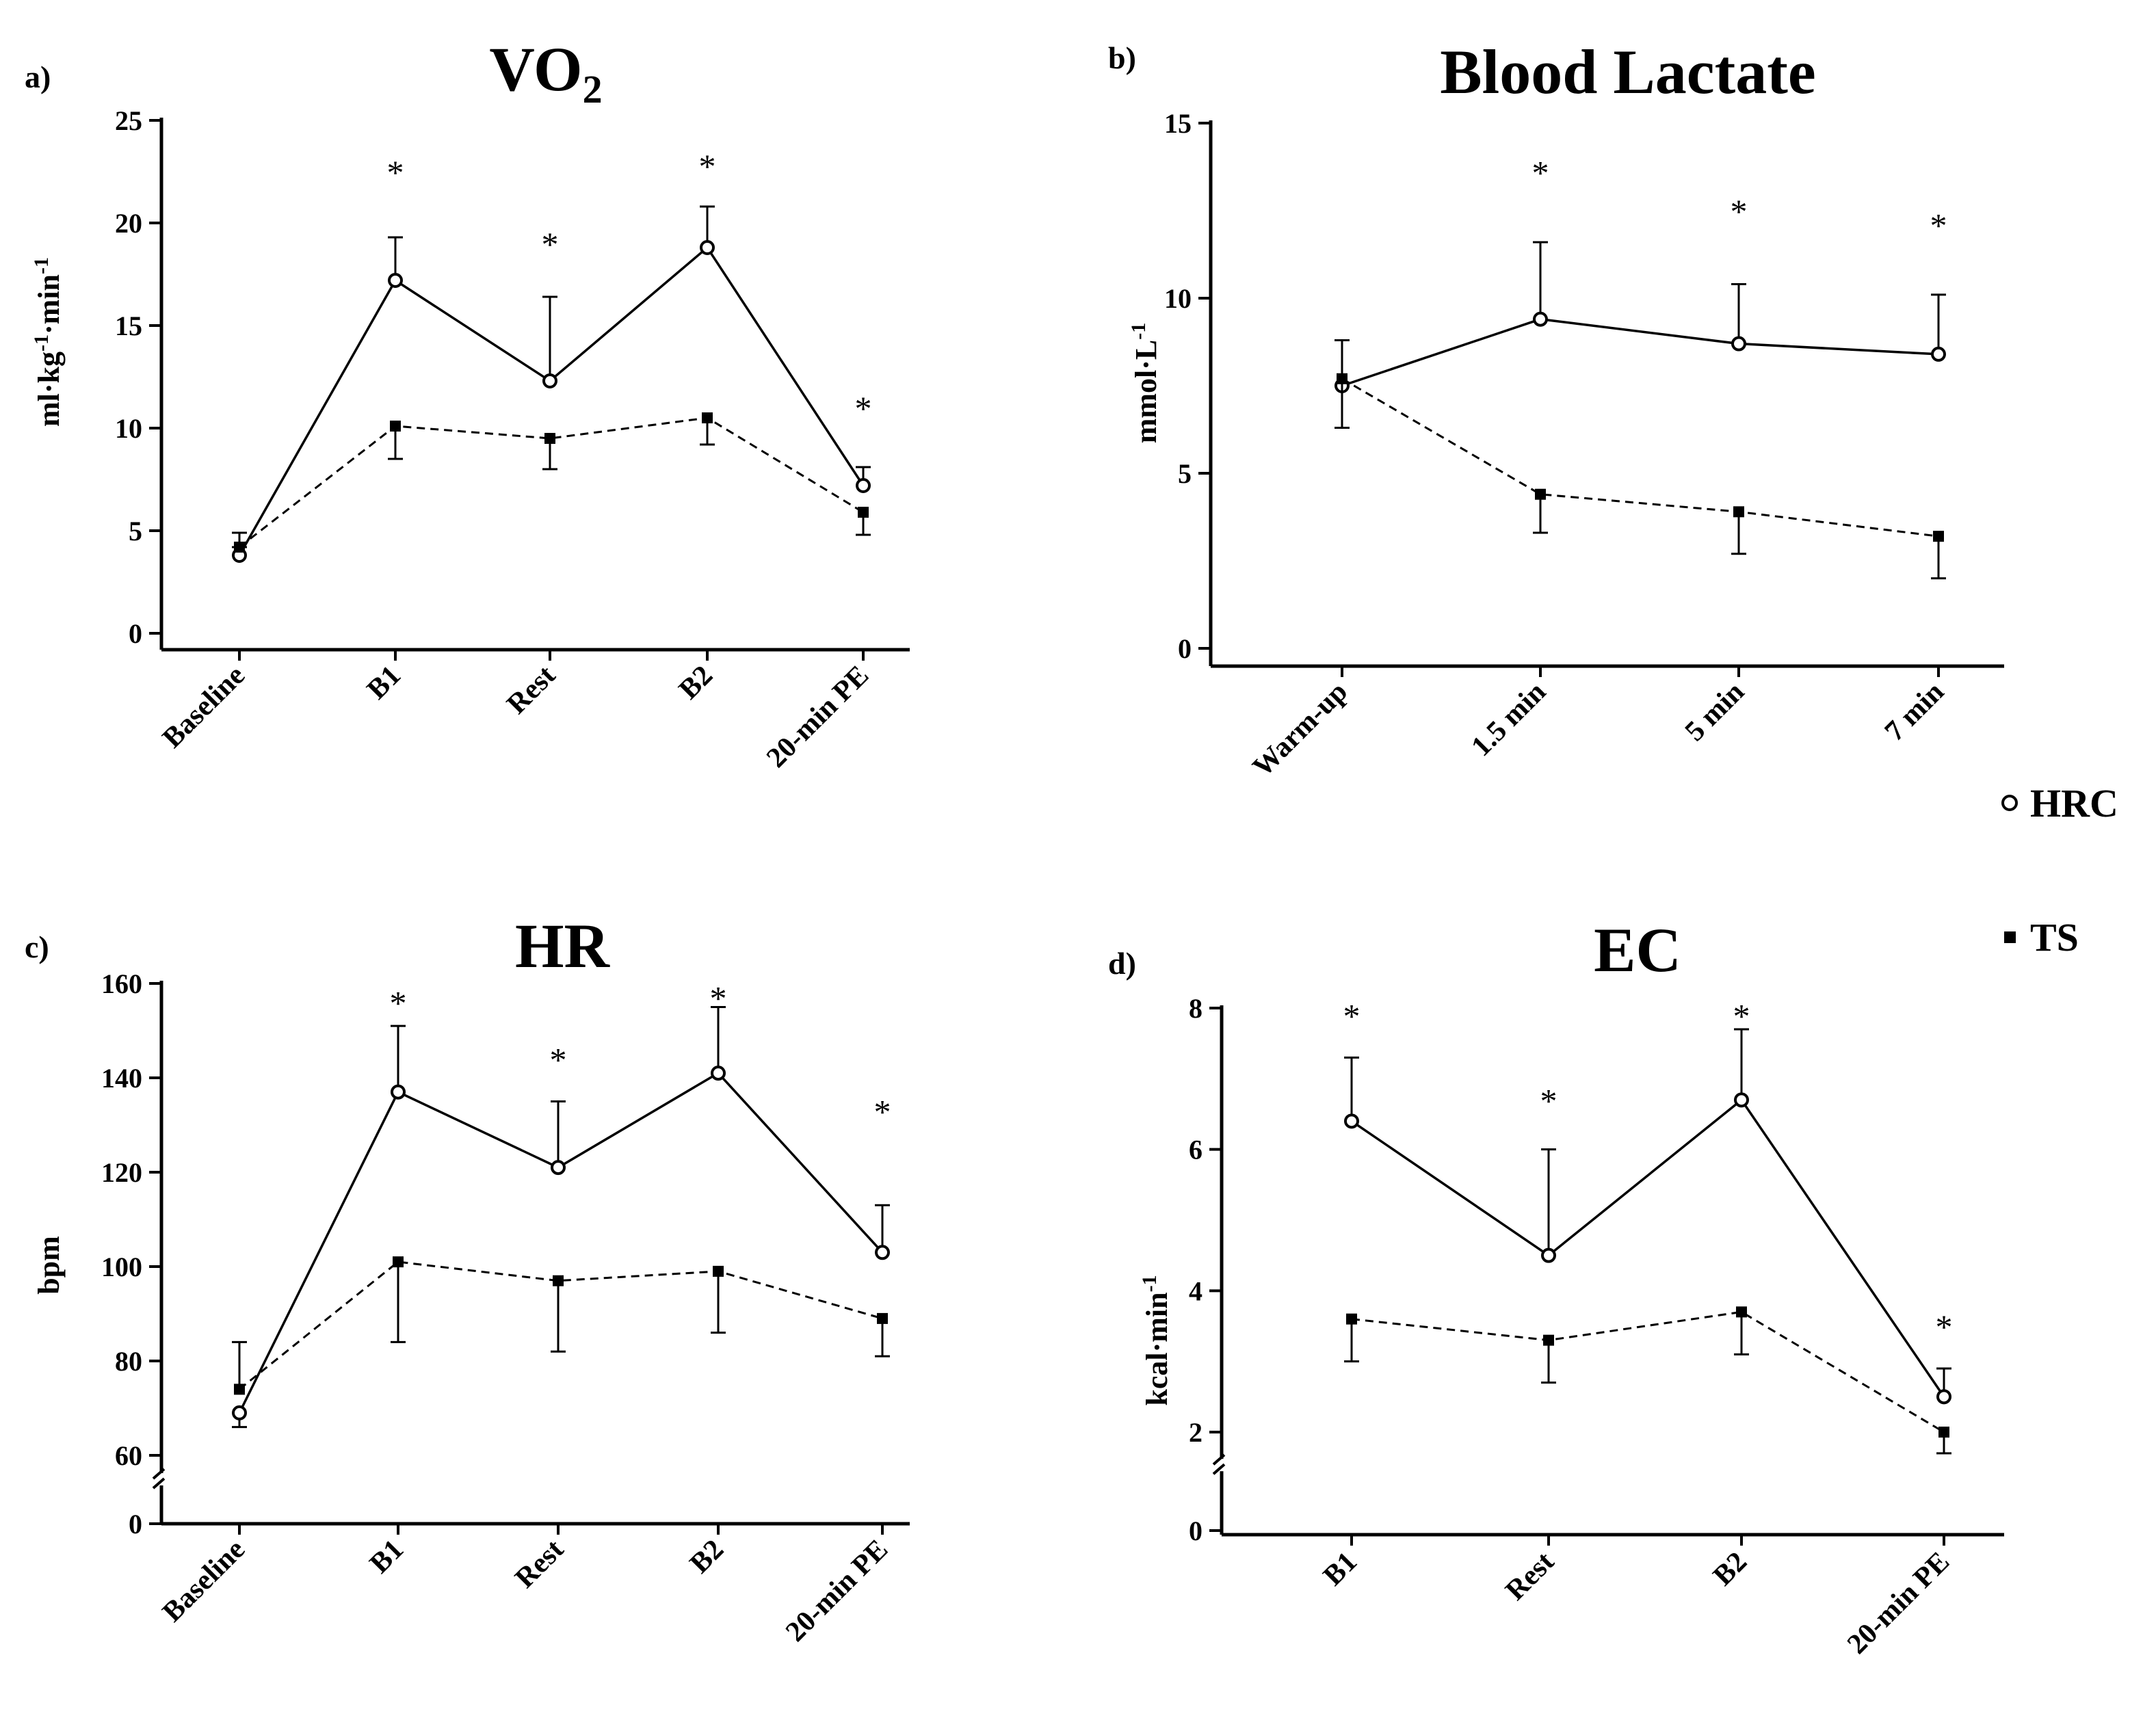 This screenshot has height=1733, width=2156. Describe the element at coordinates (48, 342) in the screenshot. I see `y-axis-label: ml·kg-1·min-1` at that location.